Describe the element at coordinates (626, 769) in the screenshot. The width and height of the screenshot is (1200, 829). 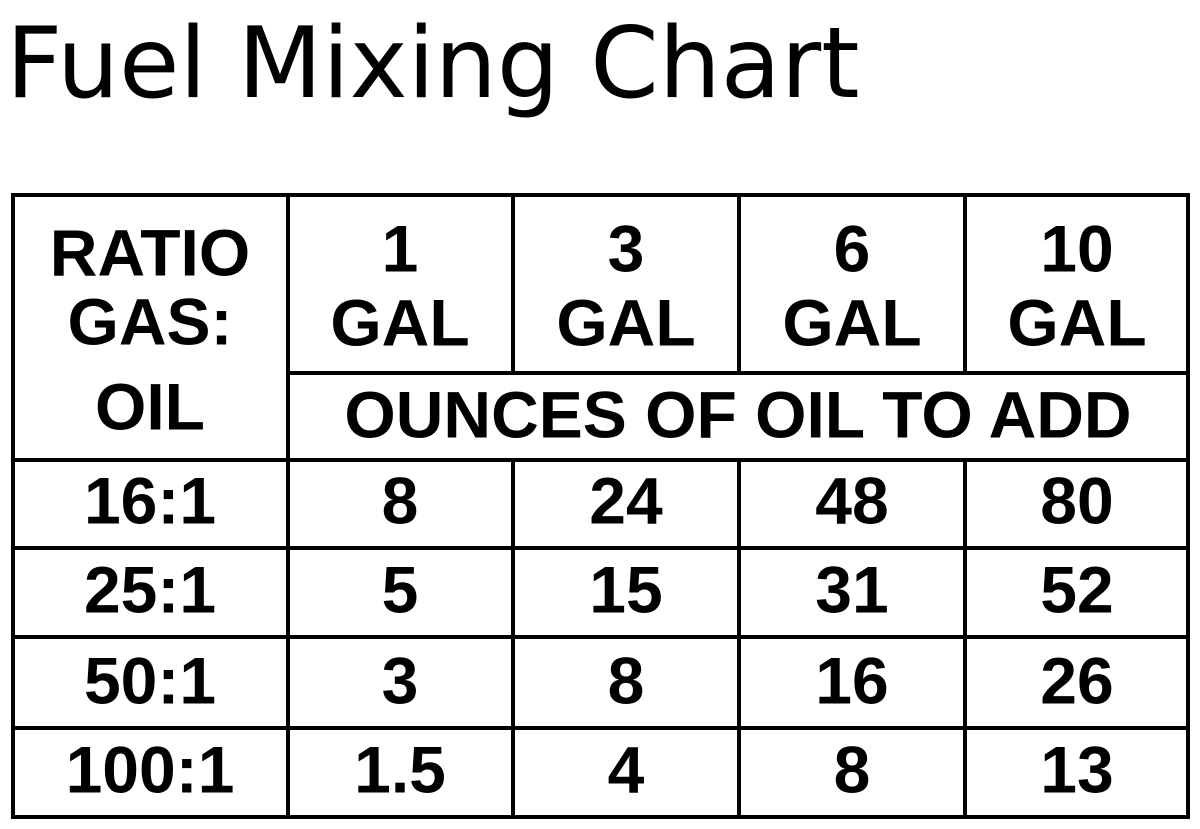
I see `oil-amount: 4` at that location.